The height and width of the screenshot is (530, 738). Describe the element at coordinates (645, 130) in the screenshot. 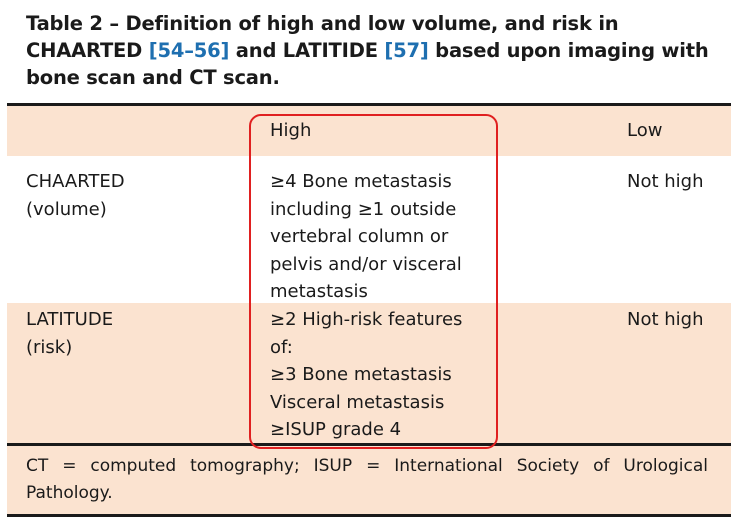

I see `column-header-low: Low` at that location.